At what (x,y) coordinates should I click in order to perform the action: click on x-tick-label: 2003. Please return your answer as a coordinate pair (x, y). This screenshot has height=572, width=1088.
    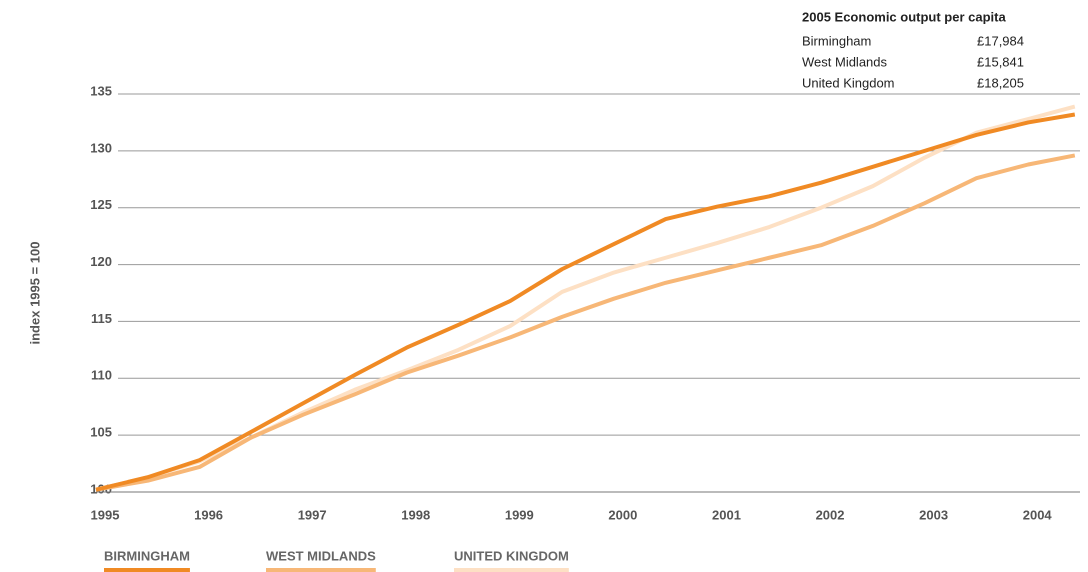
    Looking at the image, I should click on (933, 514).